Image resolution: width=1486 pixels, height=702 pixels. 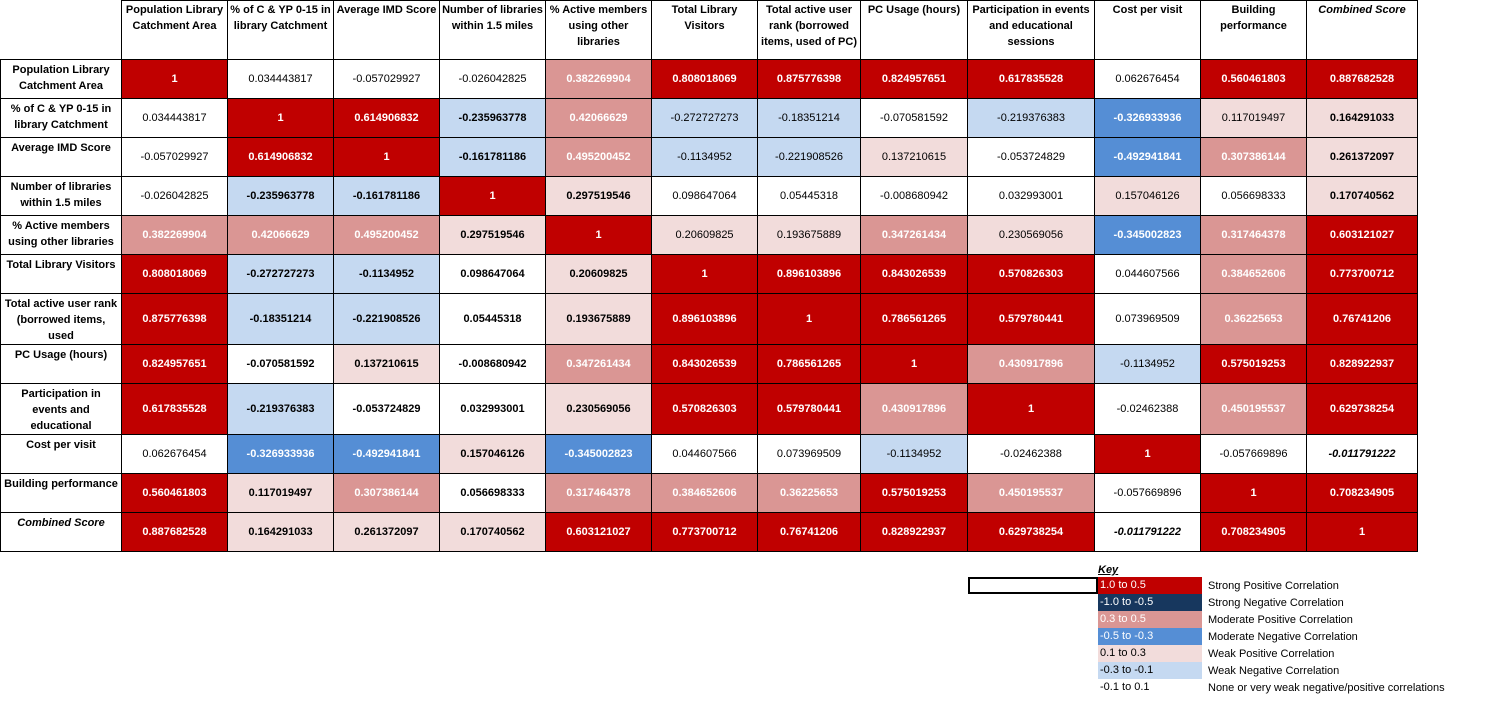 What do you see at coordinates (61, 196) in the screenshot?
I see `row-header: Number of libraries within 1.5 miles` at bounding box center [61, 196].